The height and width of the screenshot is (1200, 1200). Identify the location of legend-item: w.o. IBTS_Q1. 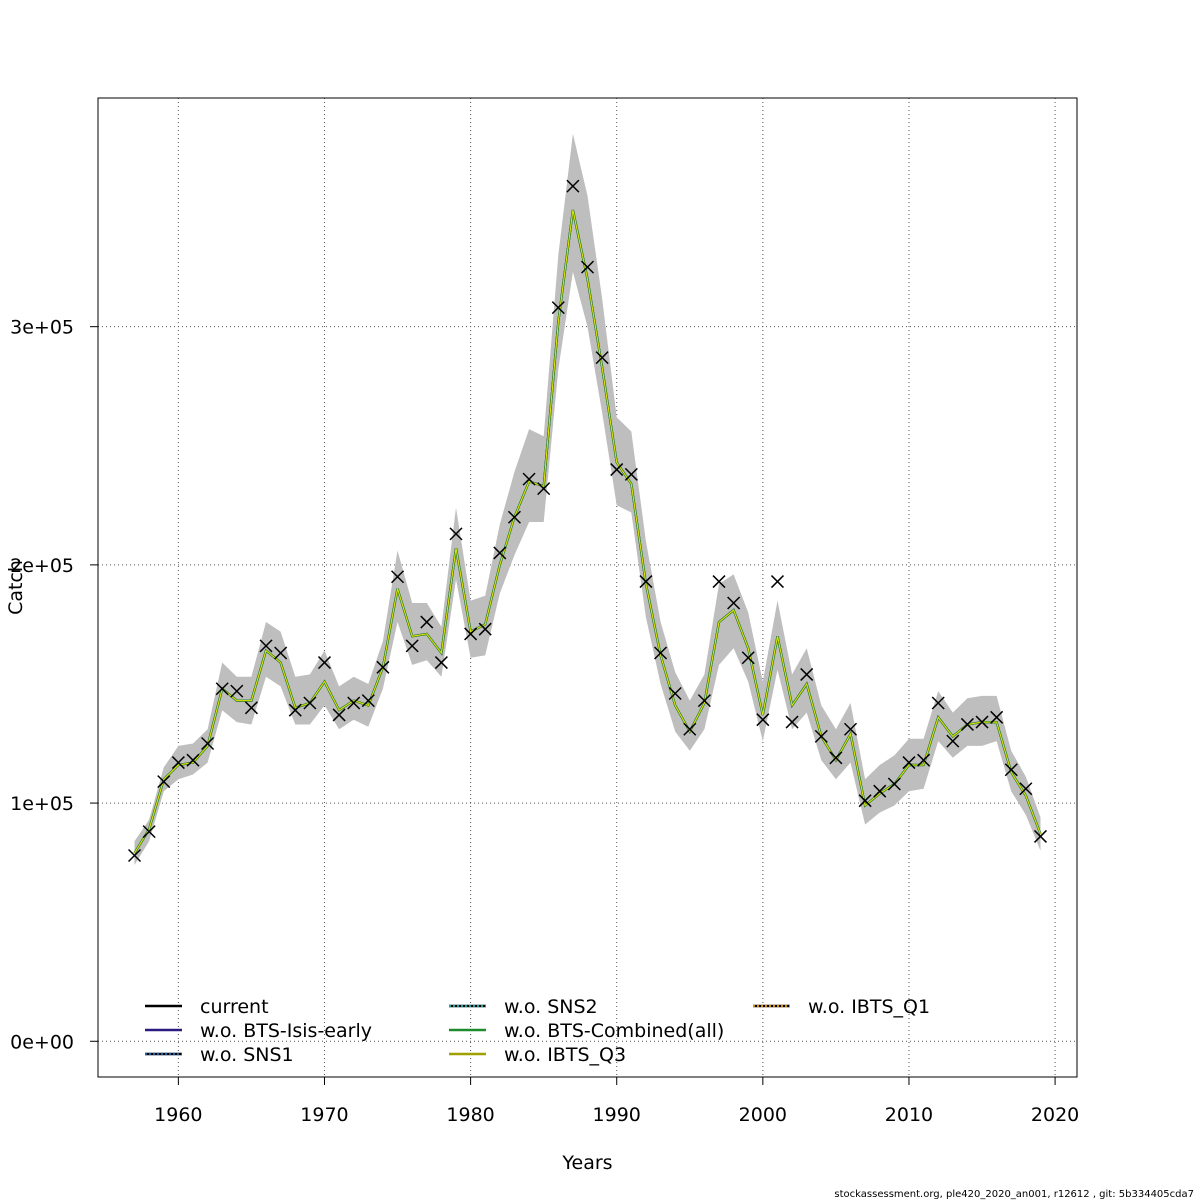
(841, 1007).